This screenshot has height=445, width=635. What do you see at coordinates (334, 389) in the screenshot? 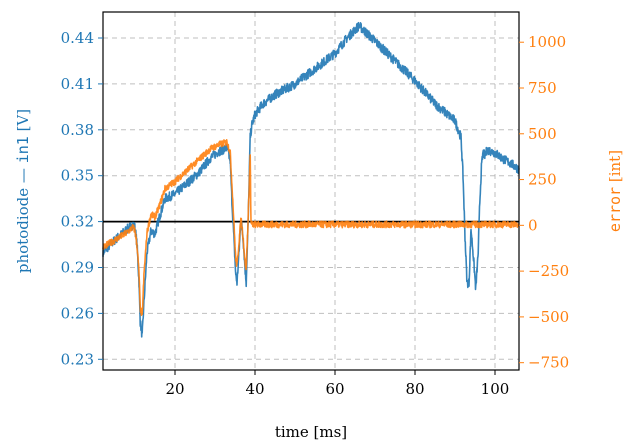
I see `x-tick-label: 60` at bounding box center [334, 389].